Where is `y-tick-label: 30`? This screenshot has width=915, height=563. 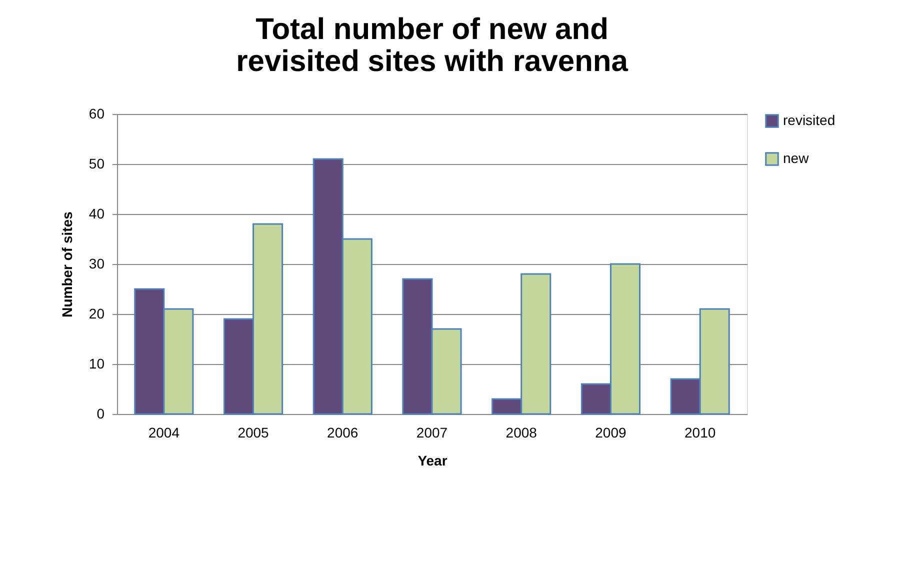
y-tick-label: 30 is located at coordinates (96, 264).